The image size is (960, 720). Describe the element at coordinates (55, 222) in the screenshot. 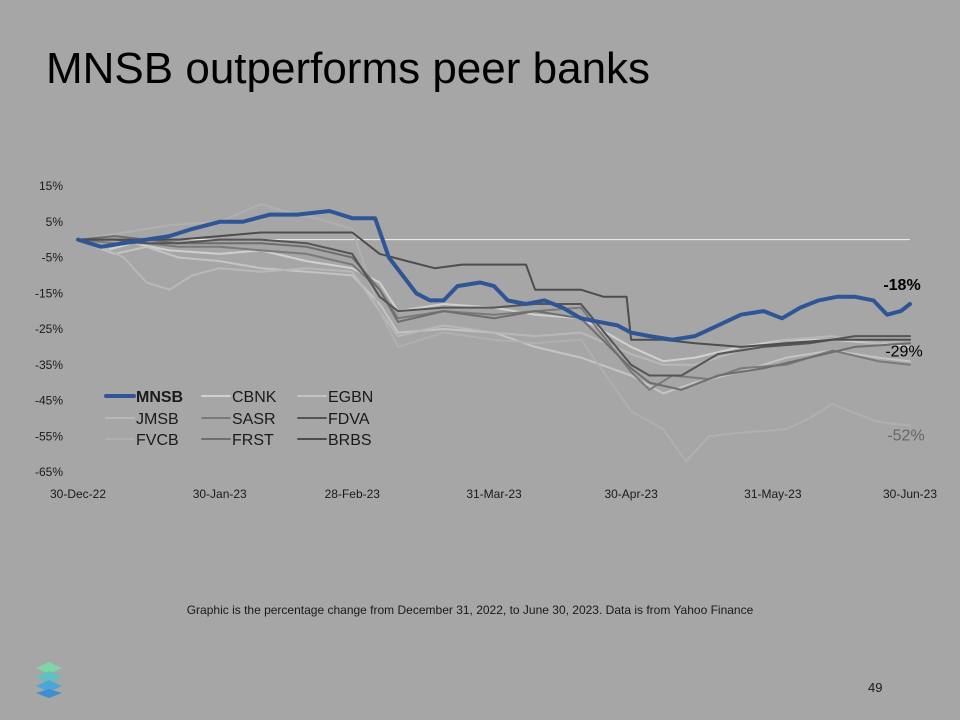

I see `y-tick-label: 5%` at that location.